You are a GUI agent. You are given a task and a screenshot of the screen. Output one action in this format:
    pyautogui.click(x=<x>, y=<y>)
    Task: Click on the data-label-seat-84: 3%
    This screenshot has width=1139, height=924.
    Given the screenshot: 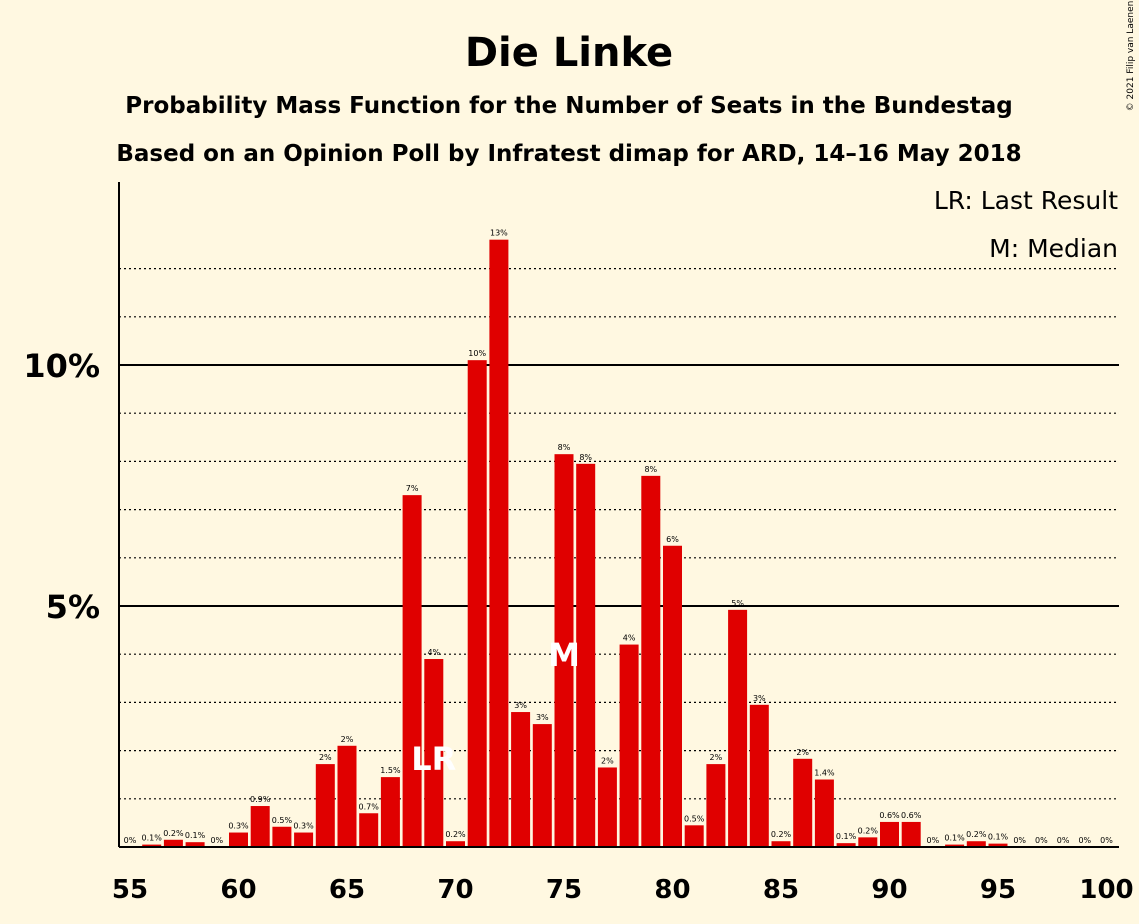 What is the action you would take?
    pyautogui.click(x=759, y=698)
    